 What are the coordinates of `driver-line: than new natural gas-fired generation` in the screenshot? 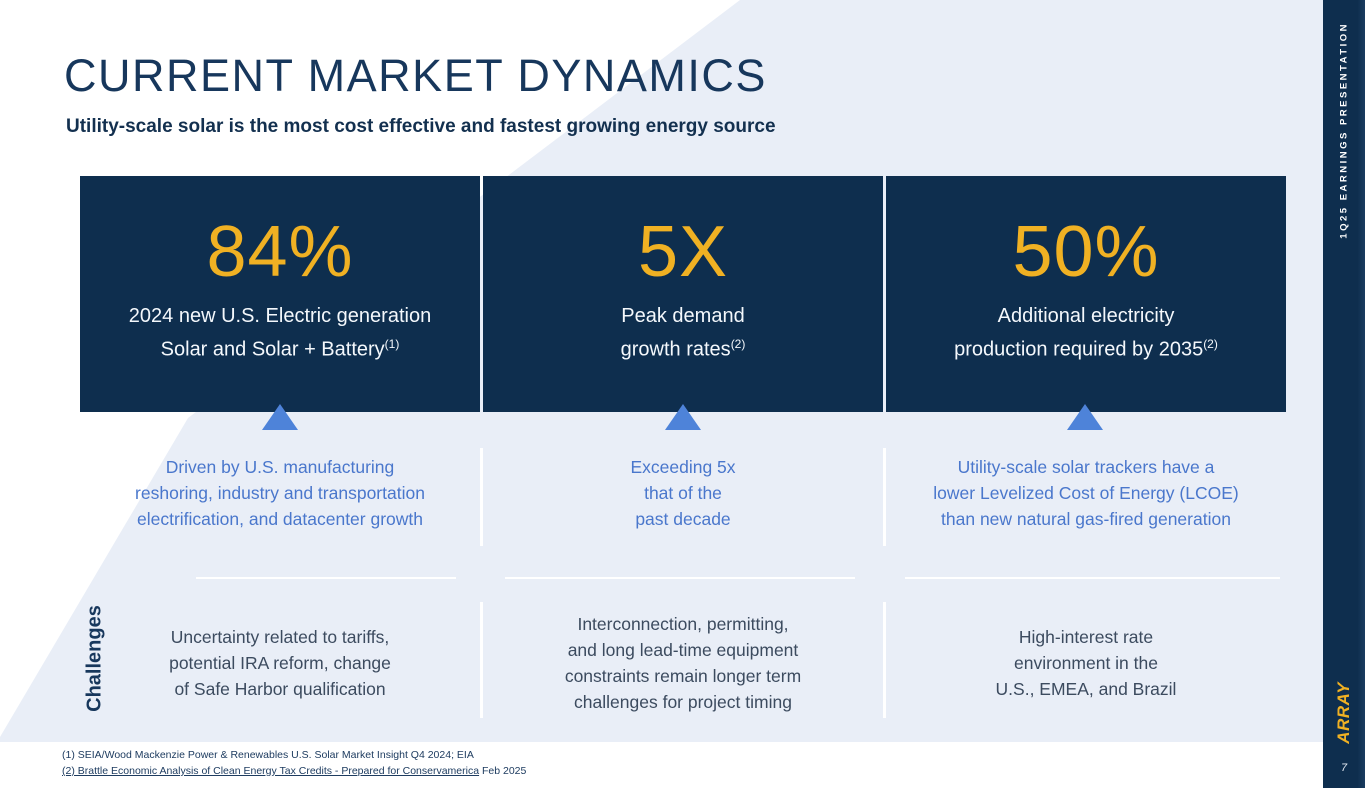 It's located at (1086, 519).